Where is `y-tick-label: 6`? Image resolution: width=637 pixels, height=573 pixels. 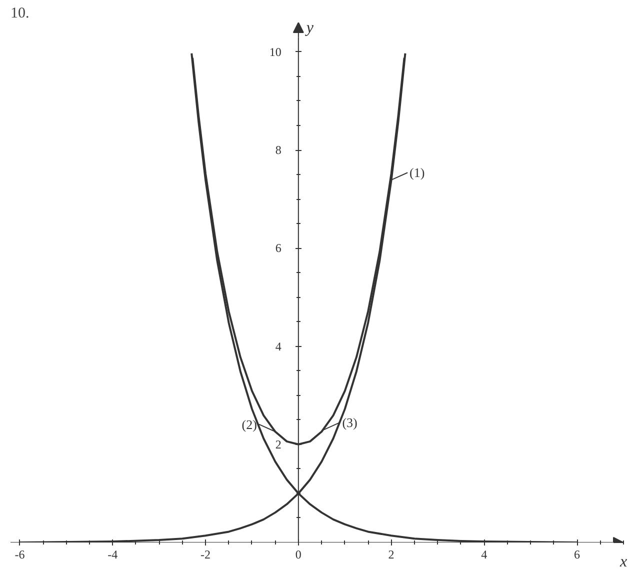
y-tick-label: 6 is located at coordinates (278, 248).